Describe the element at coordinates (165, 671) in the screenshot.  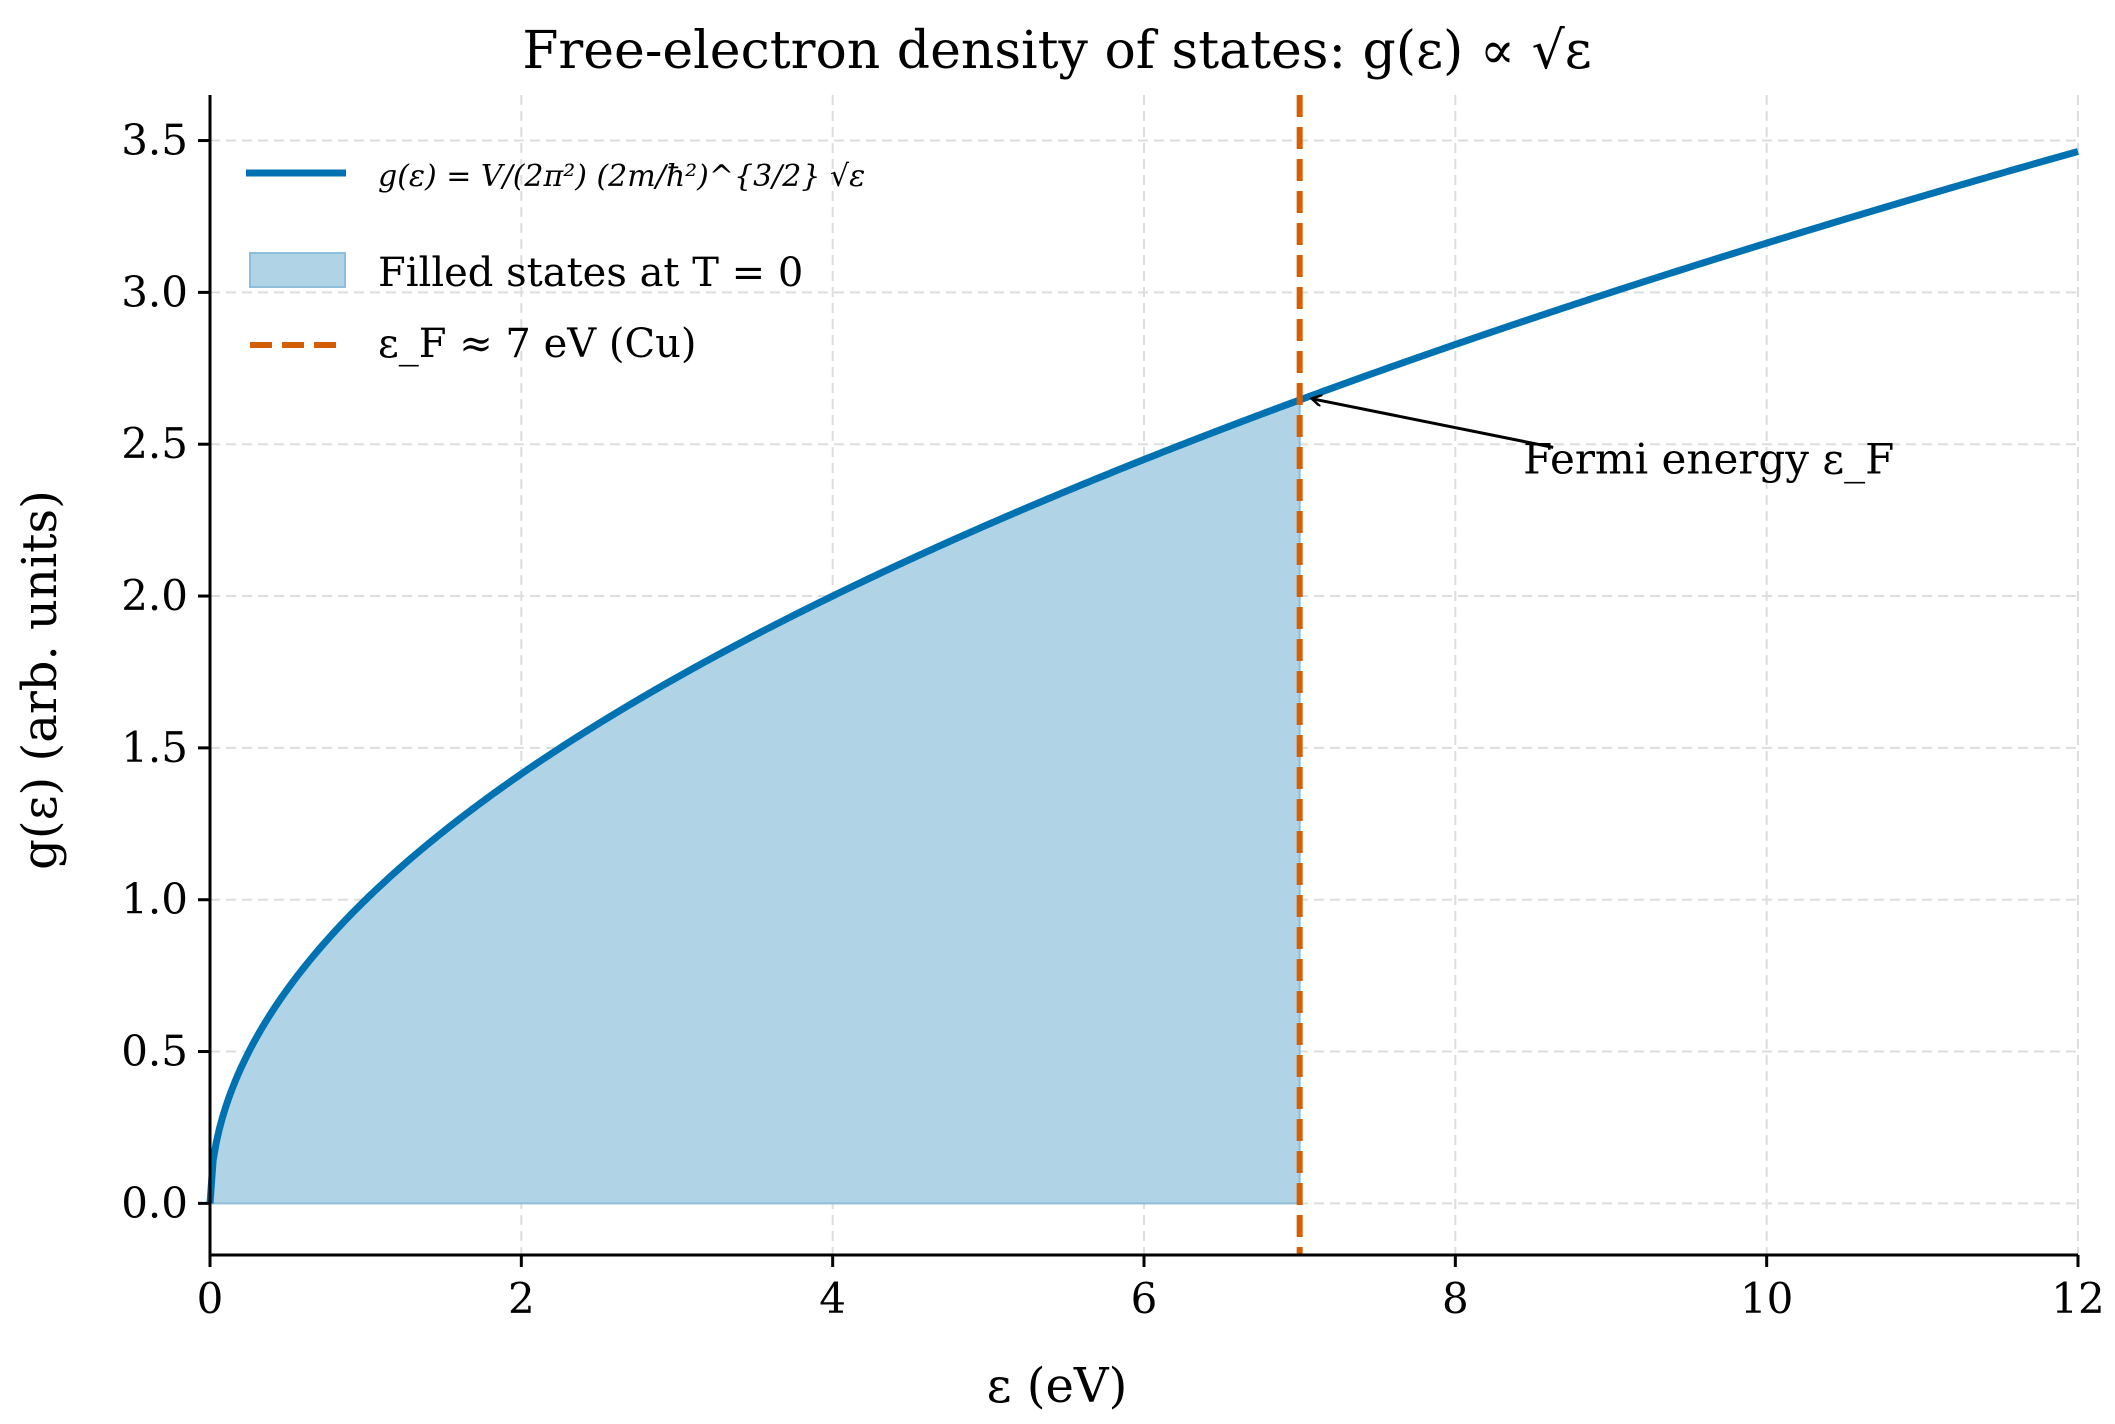
I see `y-ticks: 0.0 0.5 1.0 1.5 2.0 2.5 3.0 3.5` at that location.